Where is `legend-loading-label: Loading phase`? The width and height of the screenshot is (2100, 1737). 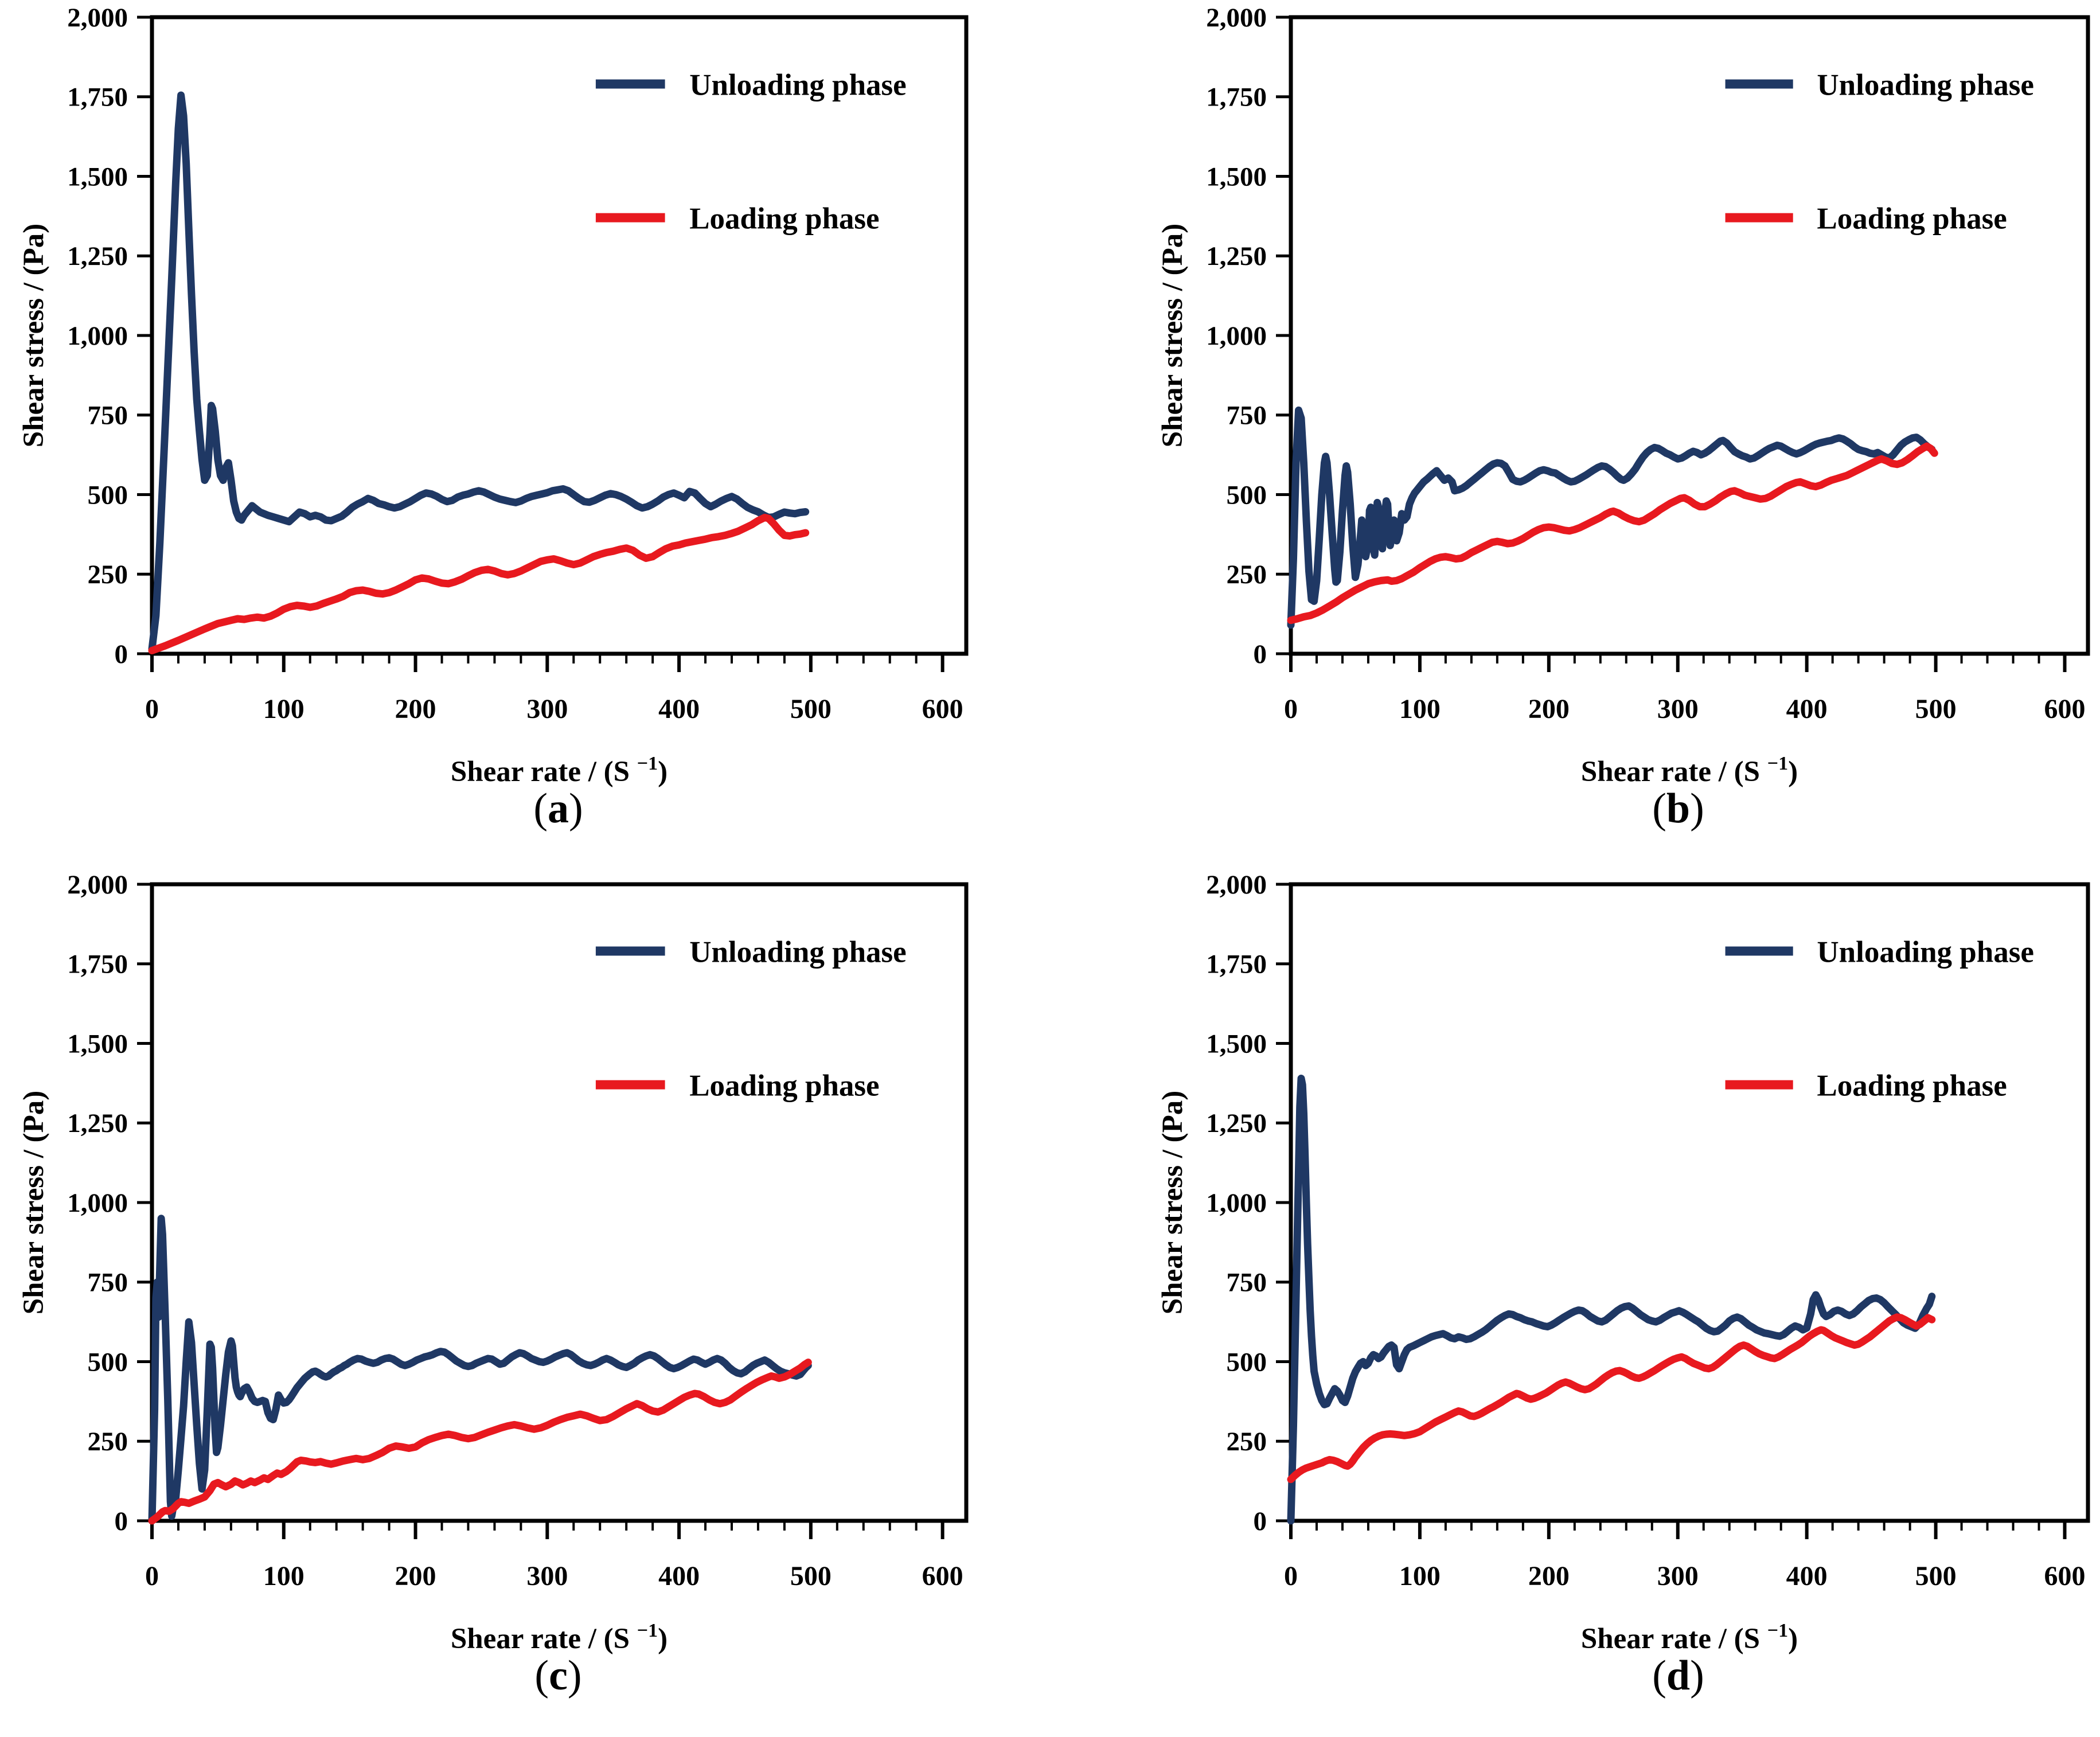 legend-loading-label: Loading phase is located at coordinates (784, 1086).